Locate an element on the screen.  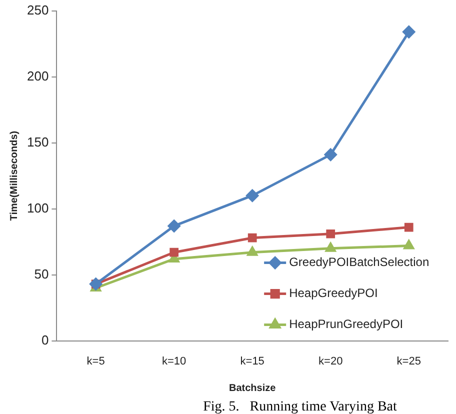
x-tick-label: k=25 is located at coordinates (408, 361).